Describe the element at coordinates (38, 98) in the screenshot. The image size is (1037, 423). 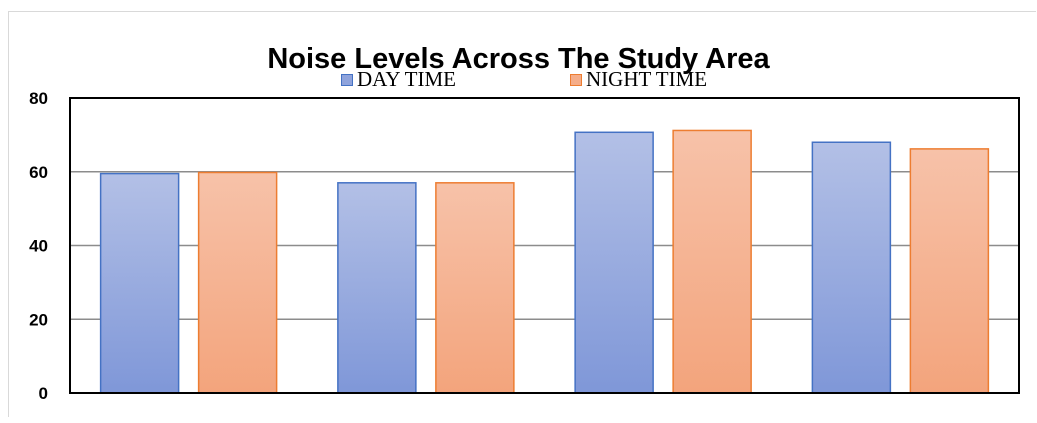
I see `y-tick-label: 80` at that location.